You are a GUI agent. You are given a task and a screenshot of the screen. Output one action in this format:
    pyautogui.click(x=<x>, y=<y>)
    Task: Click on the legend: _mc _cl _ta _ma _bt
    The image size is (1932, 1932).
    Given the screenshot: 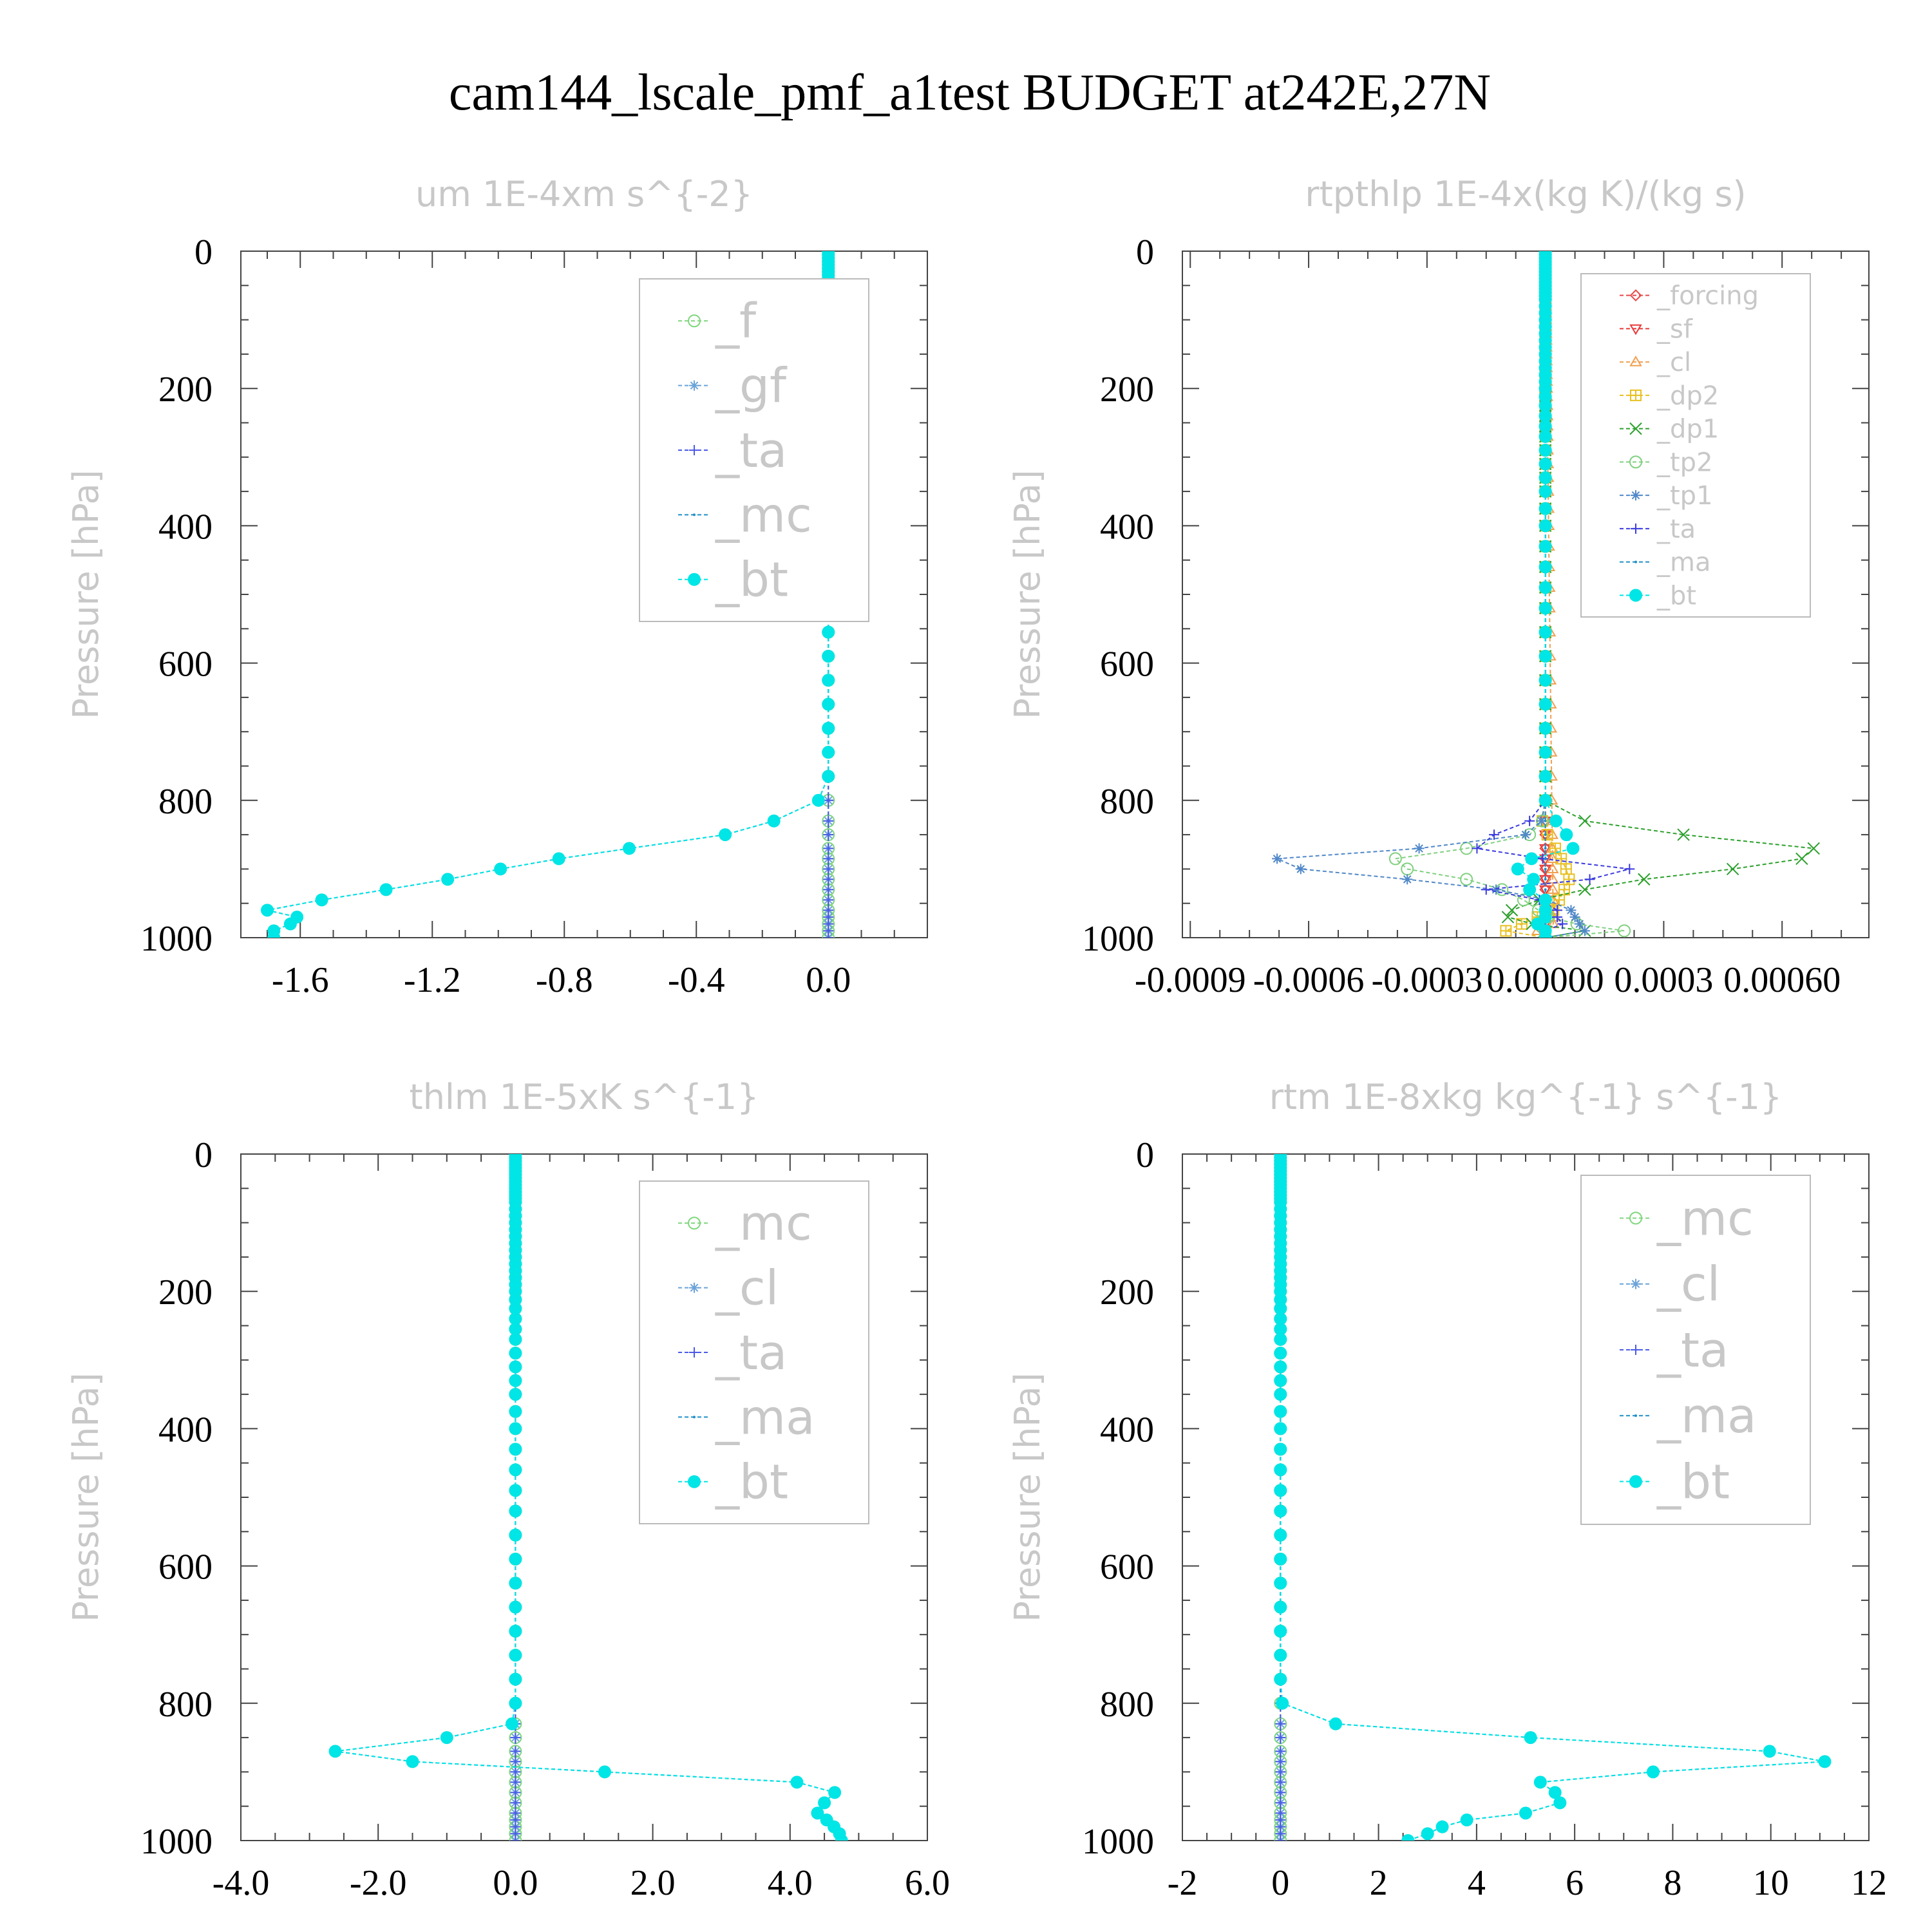 What is the action you would take?
    pyautogui.click(x=1696, y=1350)
    